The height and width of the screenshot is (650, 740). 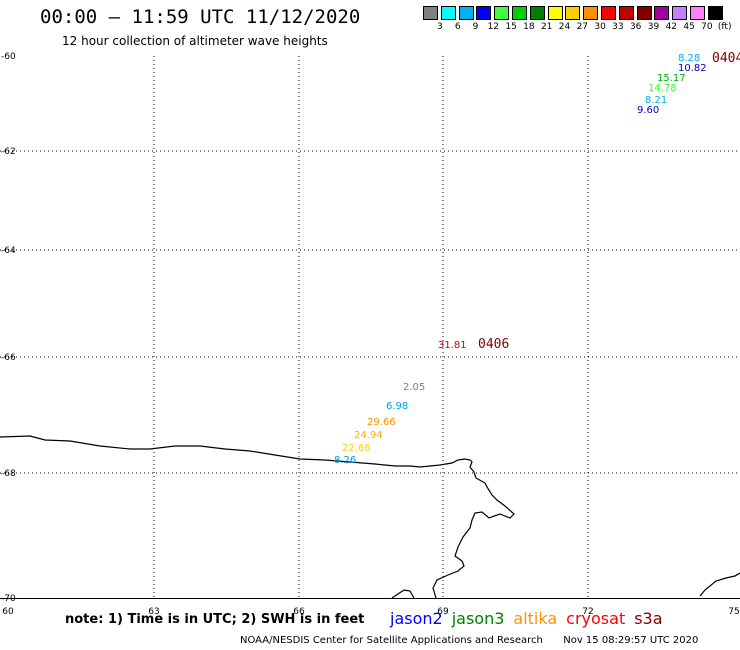 What do you see at coordinates (8, 599) in the screenshot?
I see `latitude-label: -70` at bounding box center [8, 599].